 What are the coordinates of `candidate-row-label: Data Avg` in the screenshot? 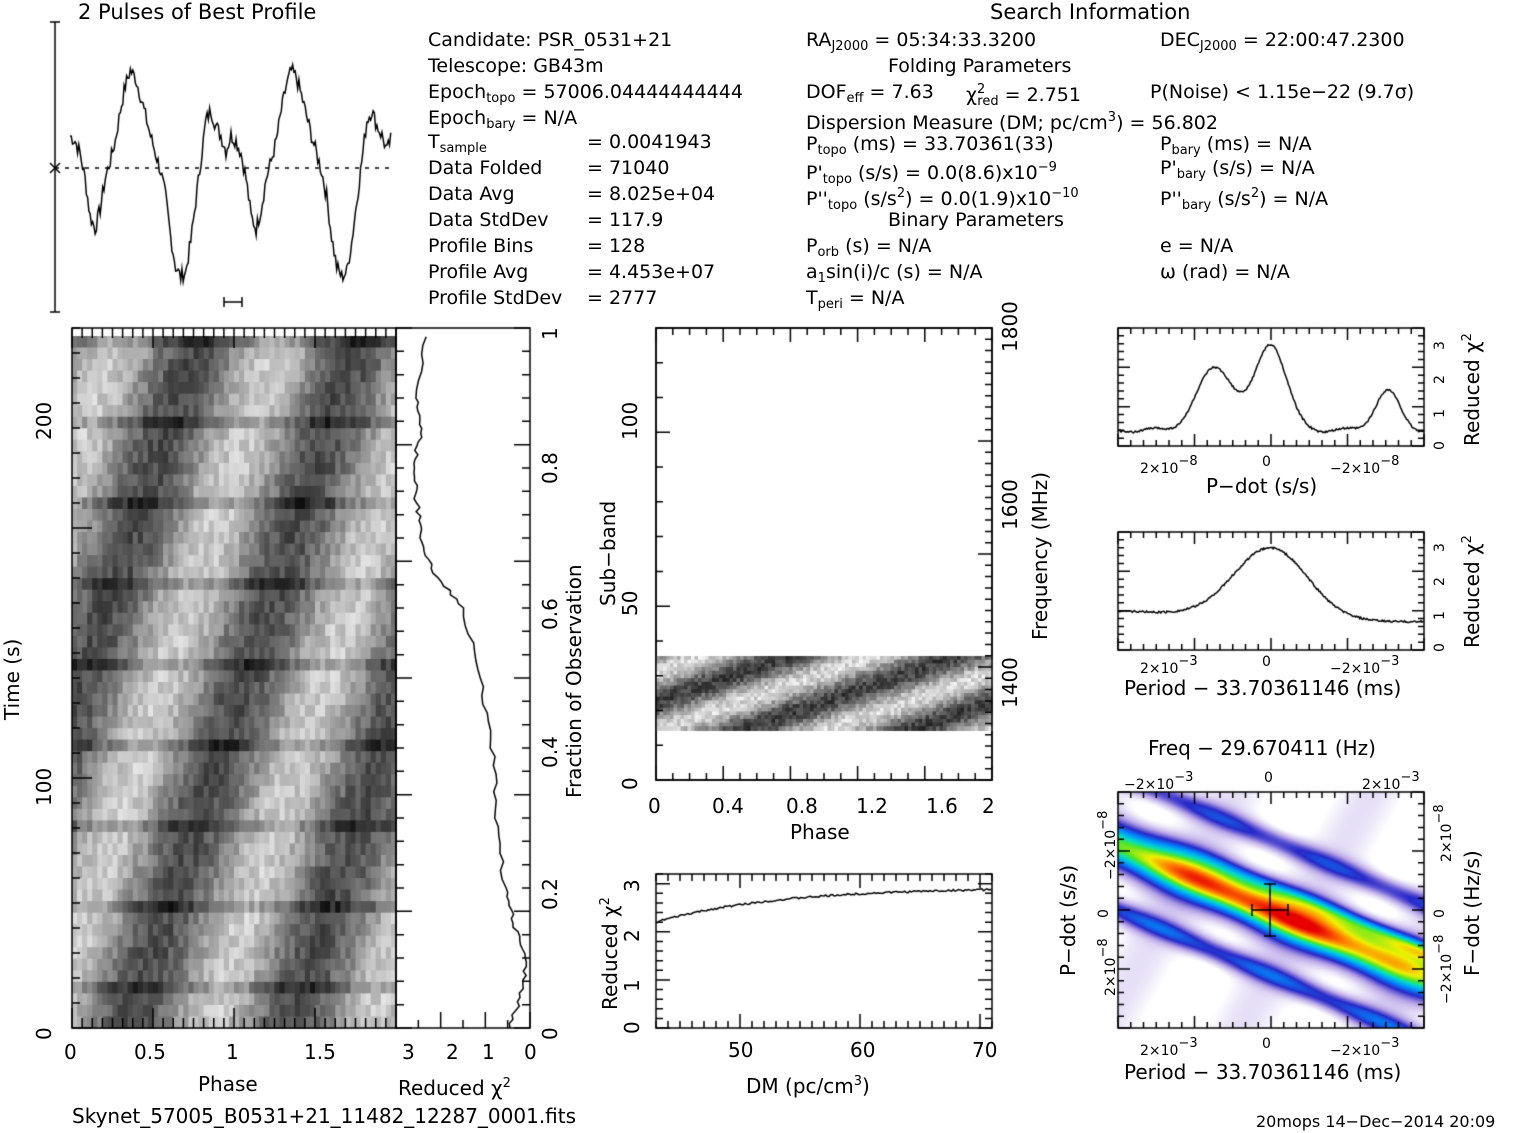 It's located at (471, 194).